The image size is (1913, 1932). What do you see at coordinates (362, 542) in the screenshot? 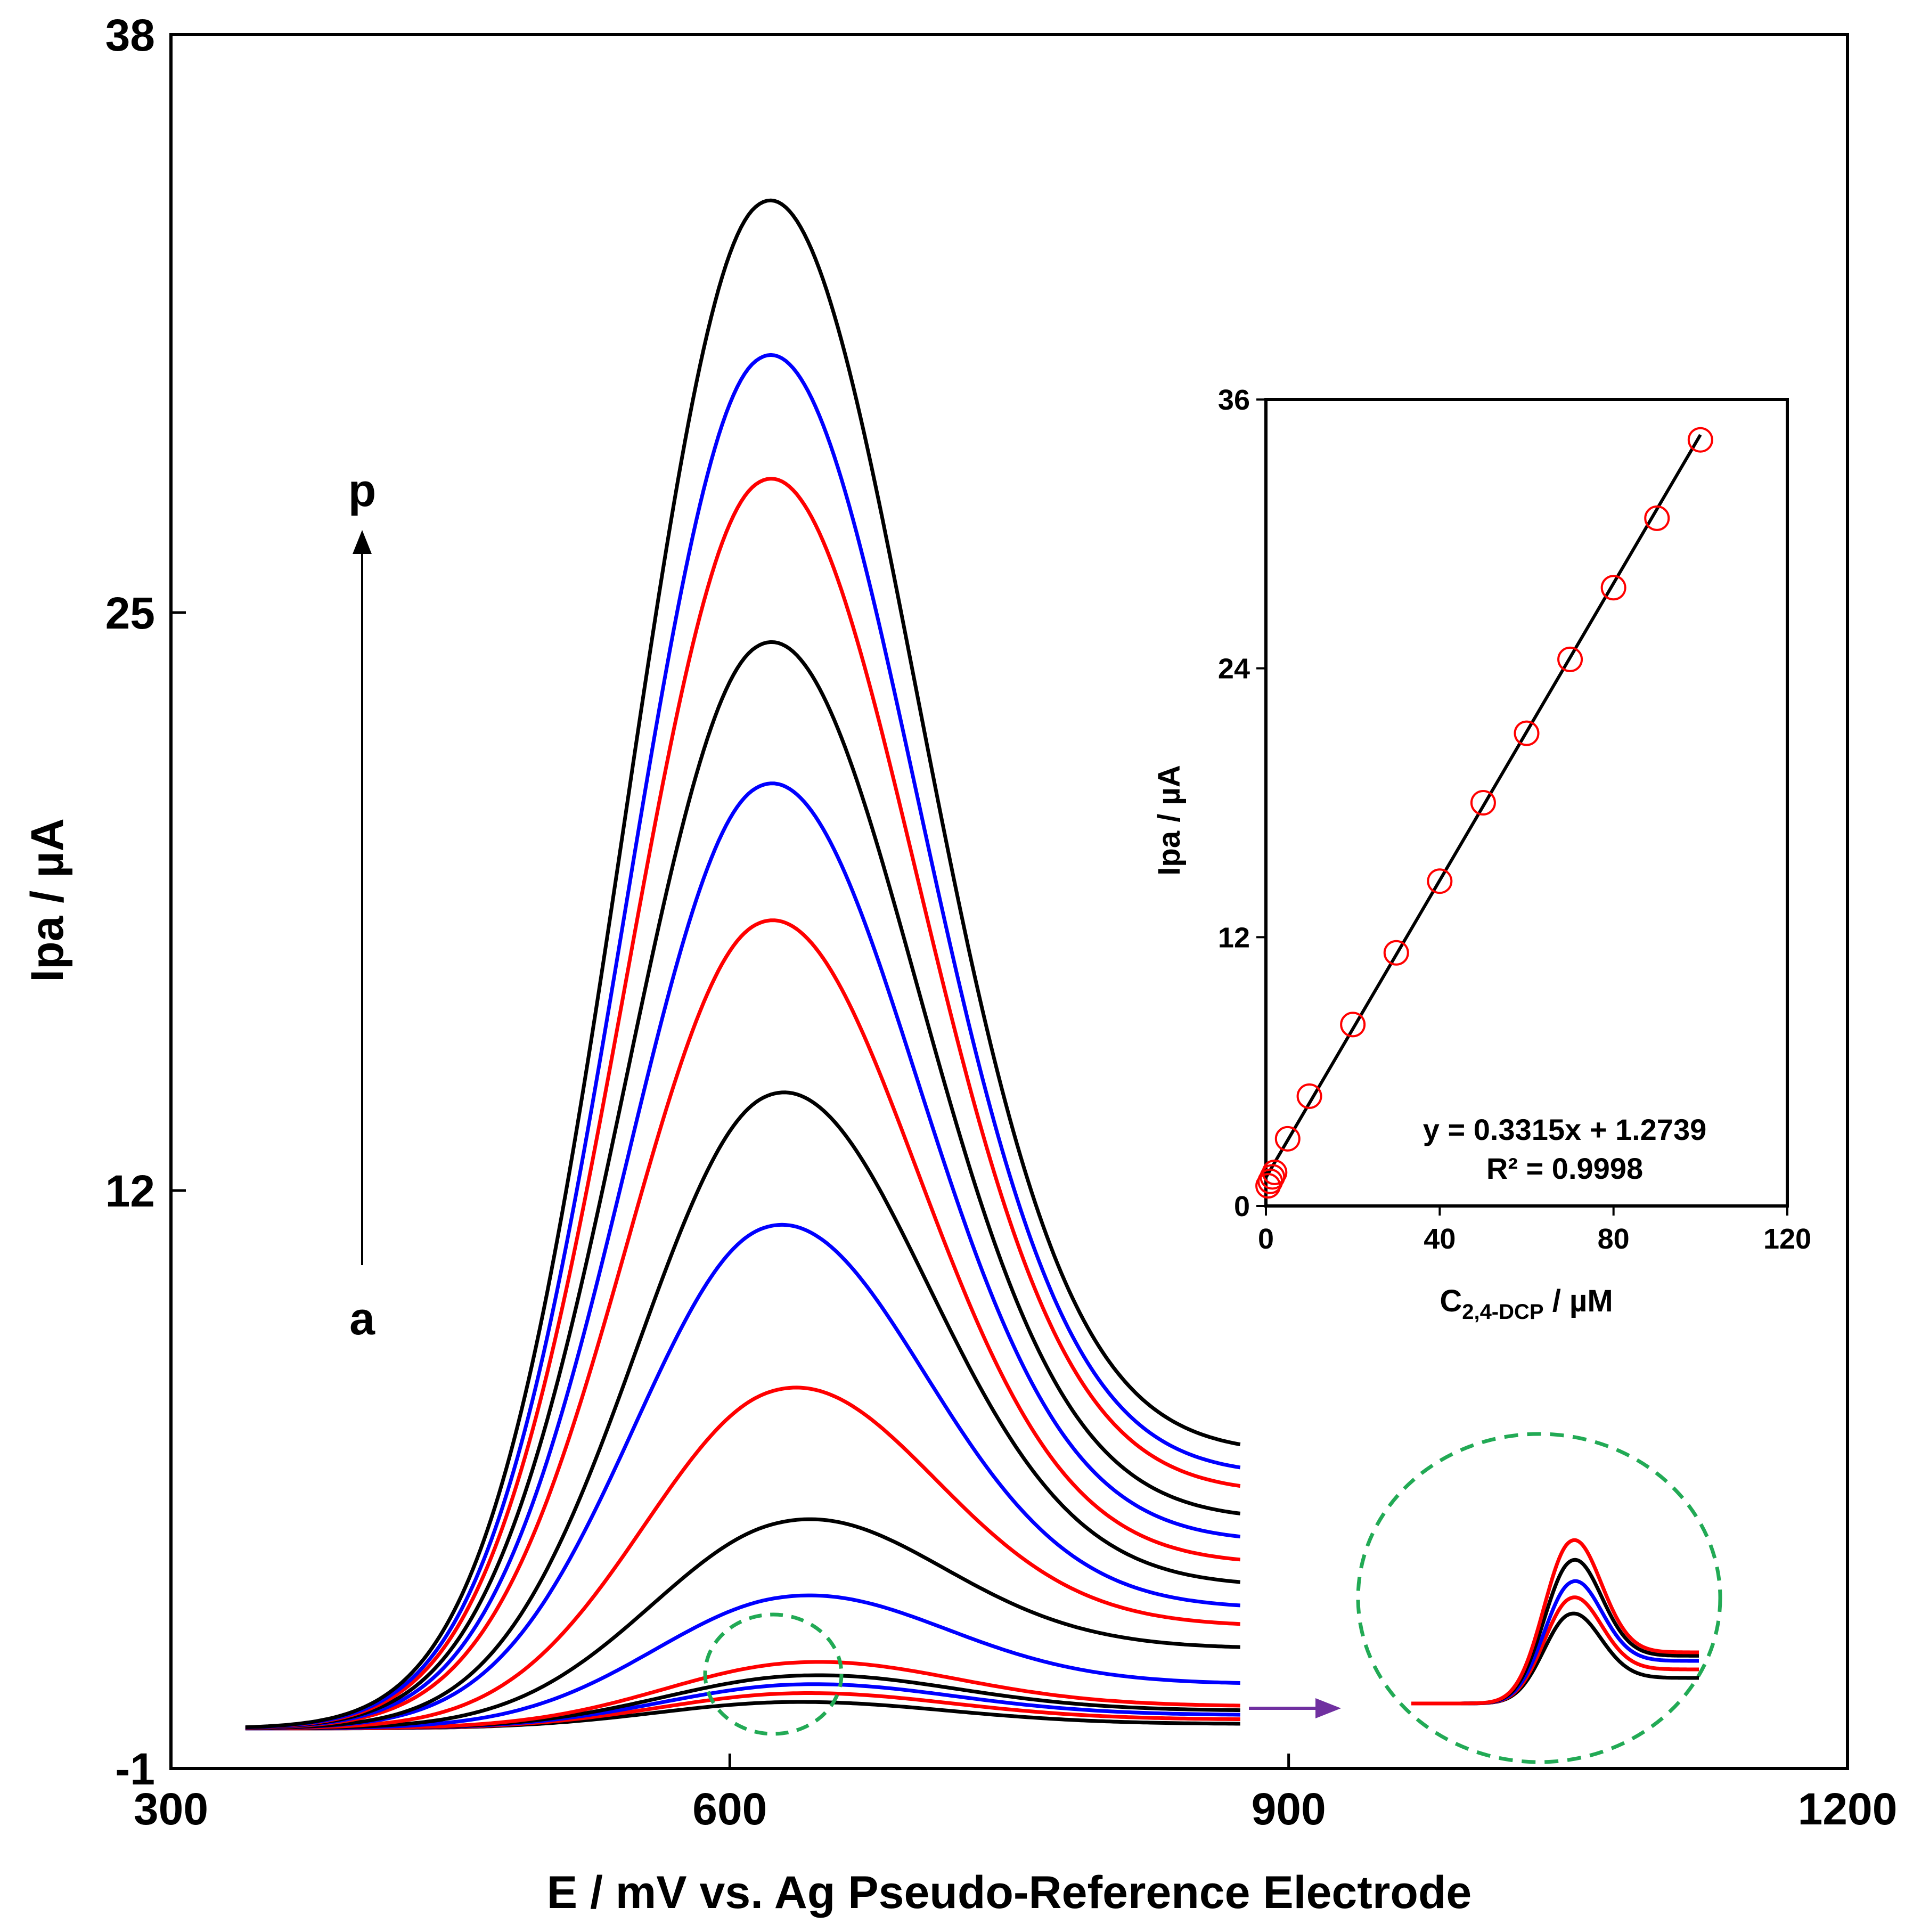
I see `trend-arrow-head` at bounding box center [362, 542].